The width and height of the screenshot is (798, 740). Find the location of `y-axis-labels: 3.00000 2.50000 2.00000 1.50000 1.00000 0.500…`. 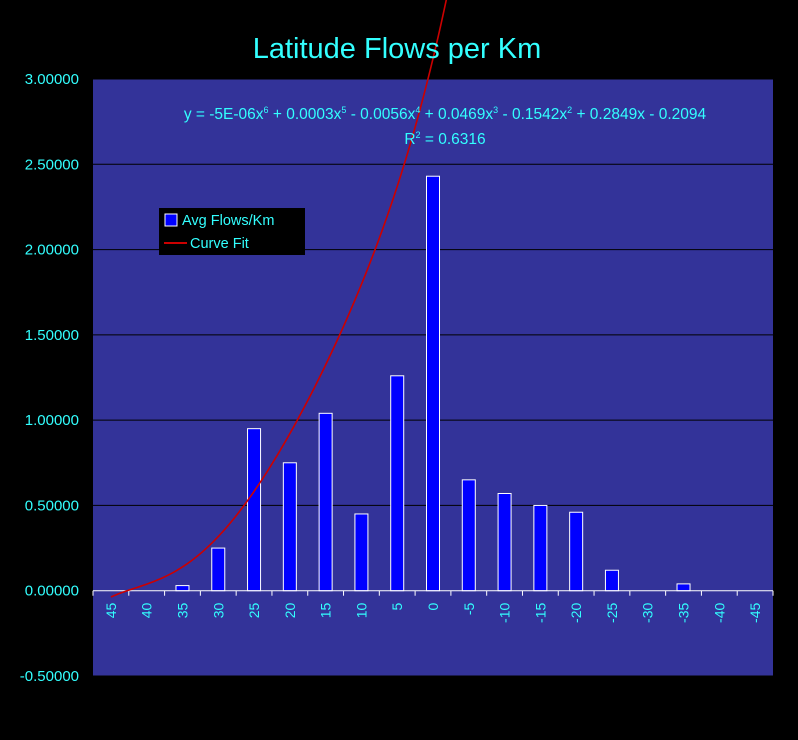

y-axis-labels: 3.00000 2.50000 2.00000 1.50000 1.00000 0.500… is located at coordinates (49, 378).